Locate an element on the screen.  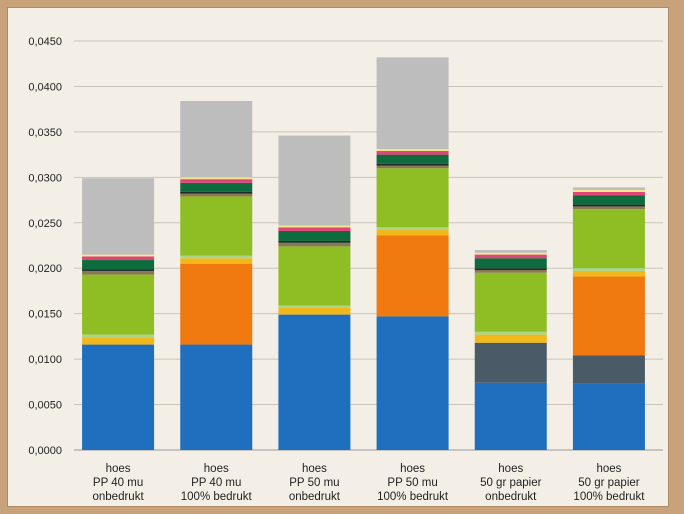
x-tick-label: hoes PP 50 mu onbedrukt is located at coordinates (315, 483).